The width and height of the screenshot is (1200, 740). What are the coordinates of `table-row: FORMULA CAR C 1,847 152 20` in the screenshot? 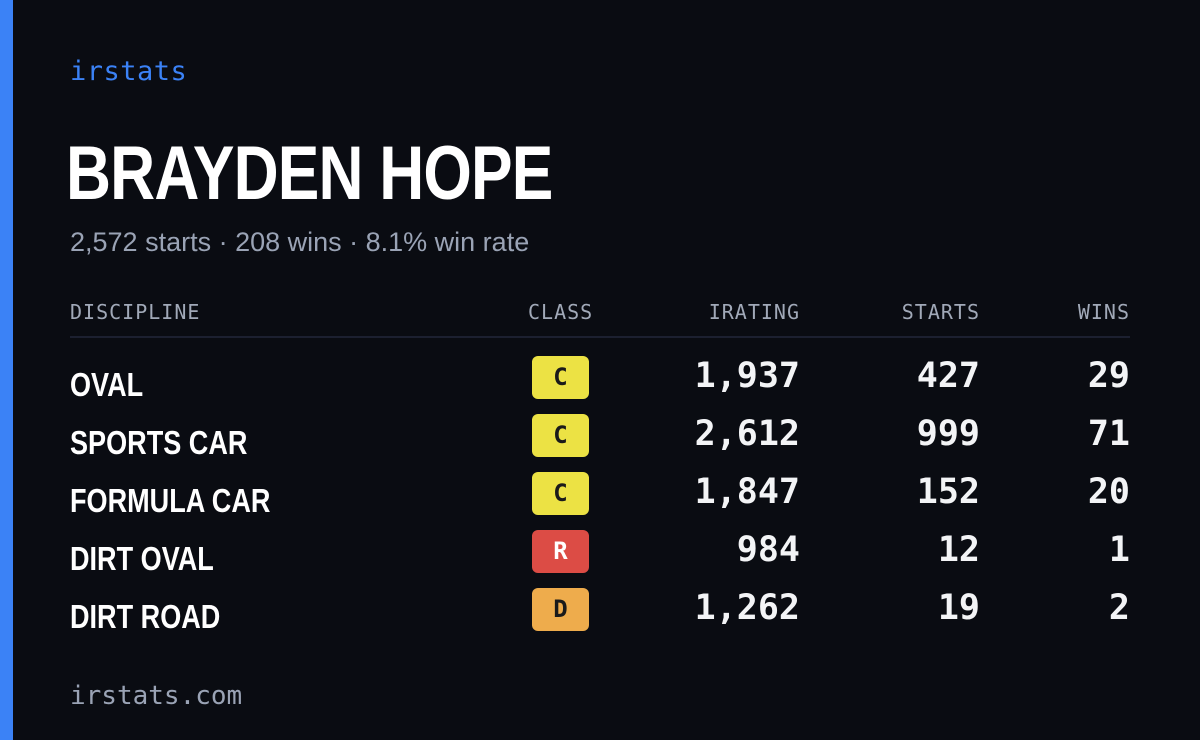 It's located at (600, 499).